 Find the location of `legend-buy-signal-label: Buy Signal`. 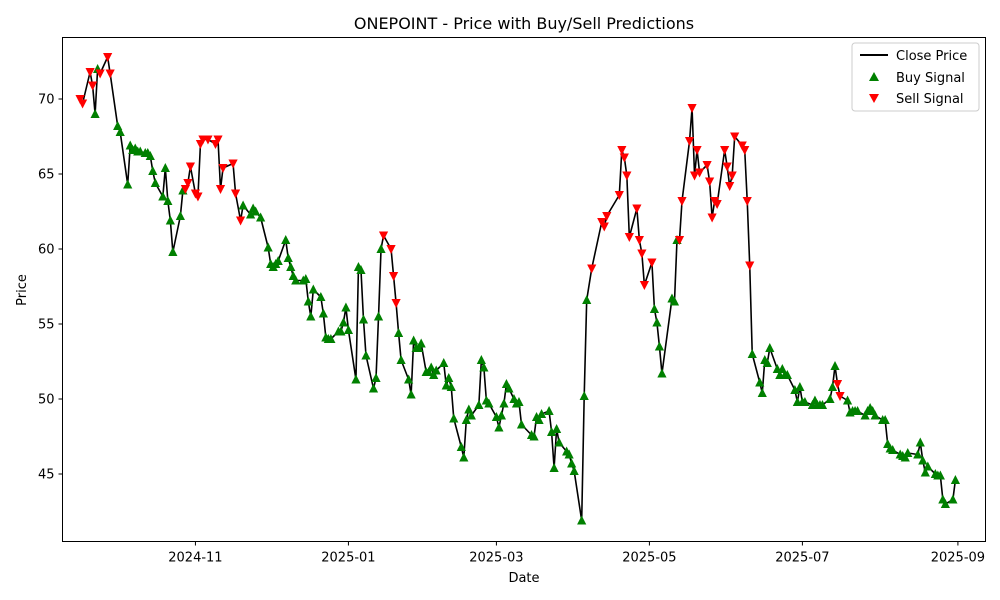

legend-buy-signal-label: Buy Signal is located at coordinates (930, 78).